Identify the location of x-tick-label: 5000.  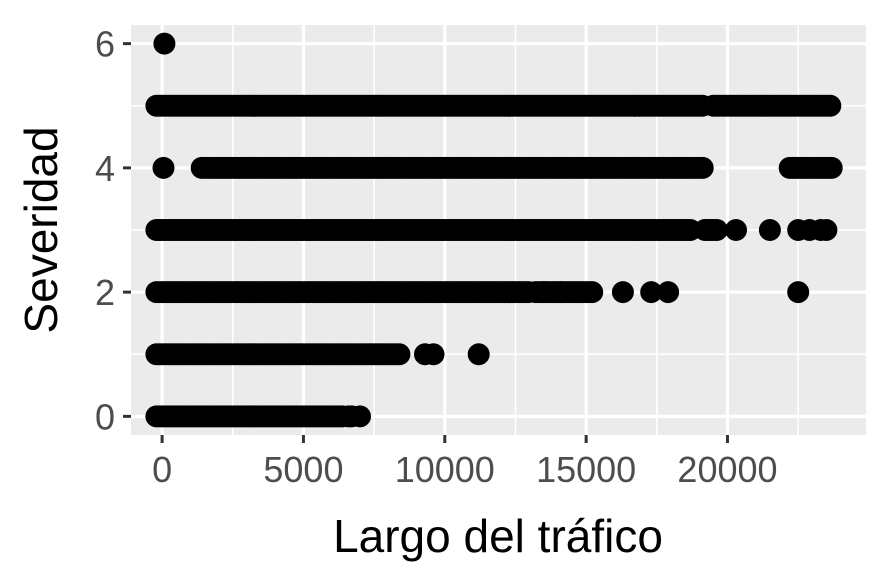
(303, 469).